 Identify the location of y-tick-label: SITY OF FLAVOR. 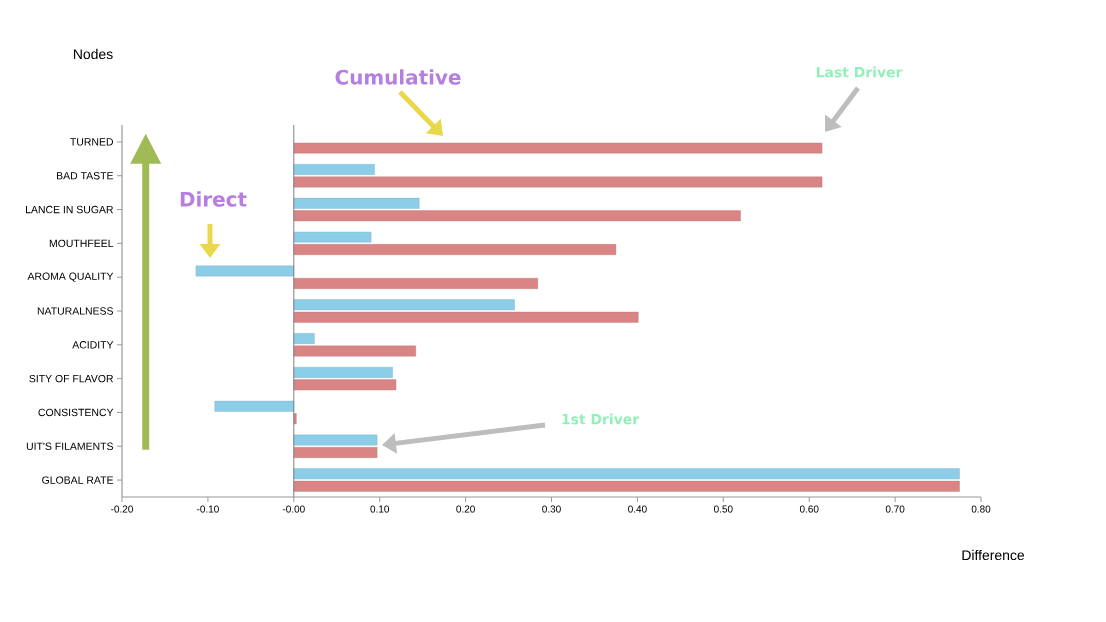
(71, 378).